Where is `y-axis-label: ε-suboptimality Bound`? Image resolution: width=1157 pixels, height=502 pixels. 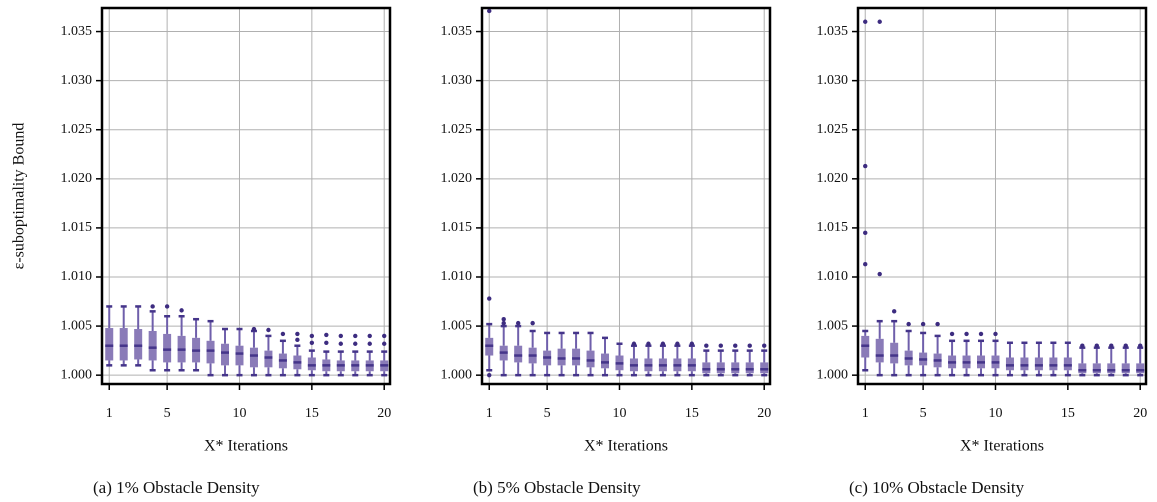 y-axis-label: ε-suboptimality Bound is located at coordinates (19, 196).